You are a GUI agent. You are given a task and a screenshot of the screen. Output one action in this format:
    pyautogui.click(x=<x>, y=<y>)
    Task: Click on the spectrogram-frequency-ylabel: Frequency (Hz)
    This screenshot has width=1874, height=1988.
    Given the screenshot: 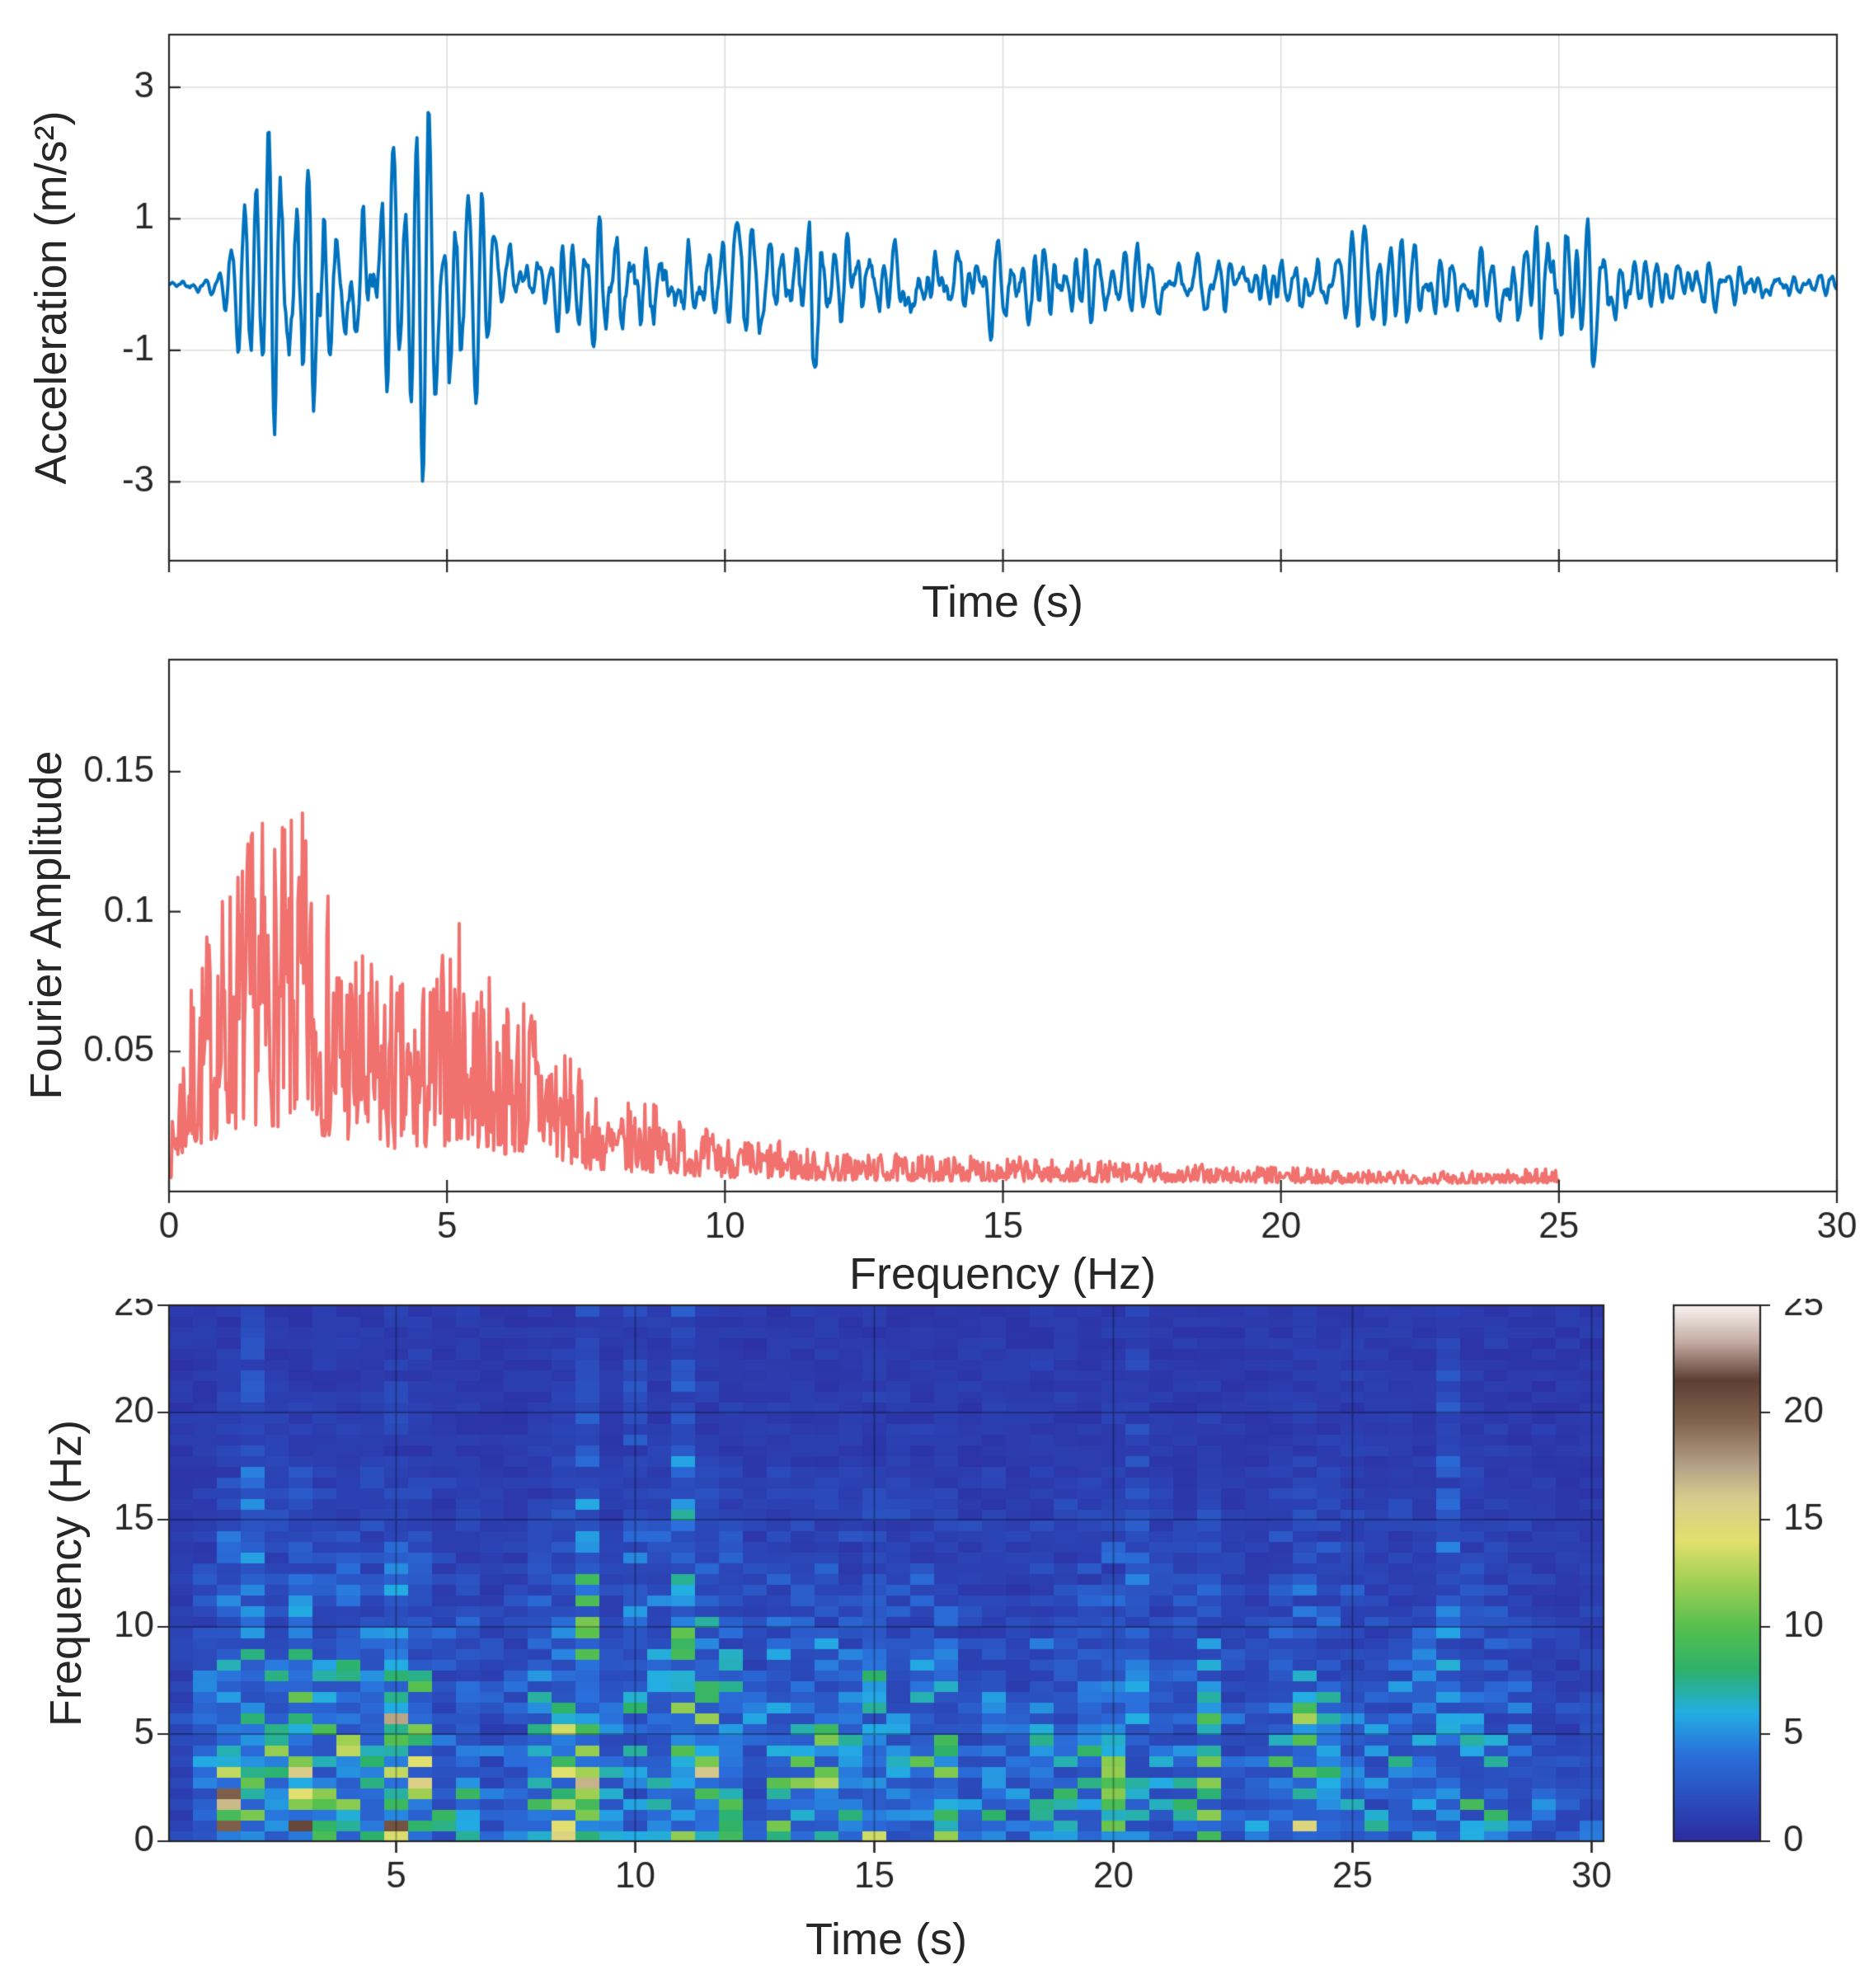 What is the action you would take?
    pyautogui.click(x=66, y=1573)
    